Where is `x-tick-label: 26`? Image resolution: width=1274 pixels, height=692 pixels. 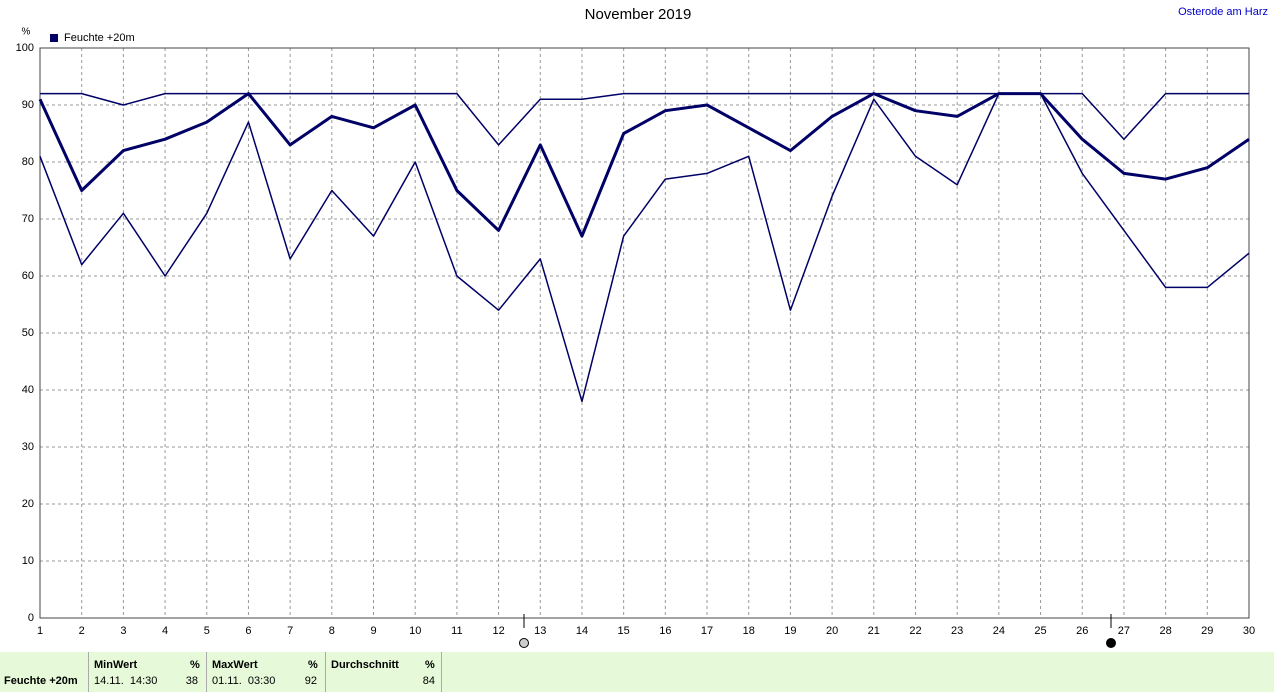 x-tick-label: 26 is located at coordinates (1082, 631).